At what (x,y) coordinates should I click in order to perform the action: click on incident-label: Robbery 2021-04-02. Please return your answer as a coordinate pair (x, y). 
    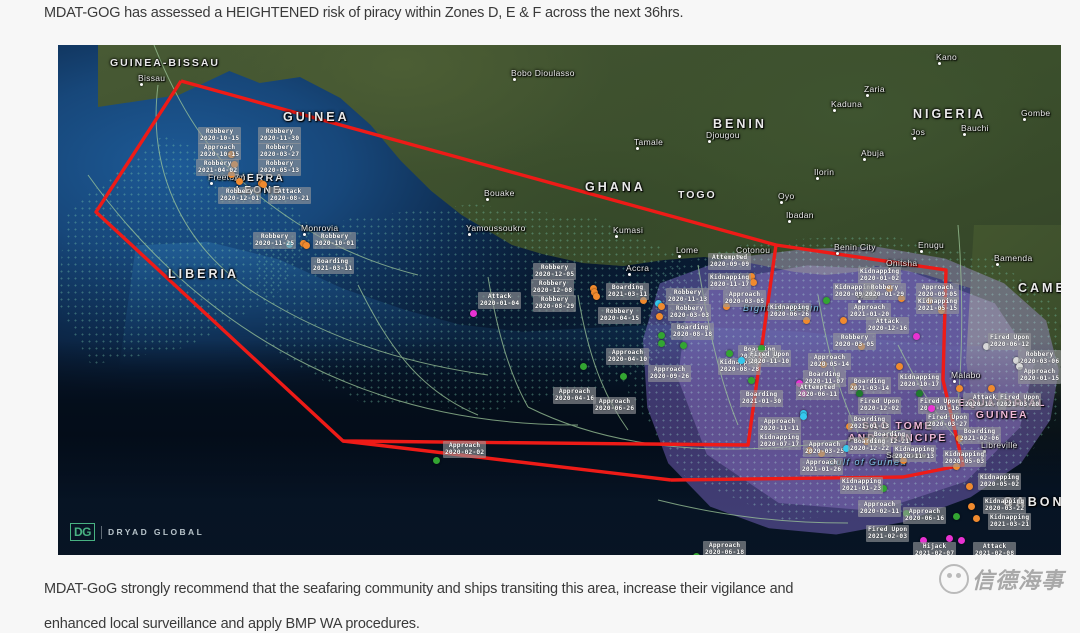
    Looking at the image, I should click on (218, 167).